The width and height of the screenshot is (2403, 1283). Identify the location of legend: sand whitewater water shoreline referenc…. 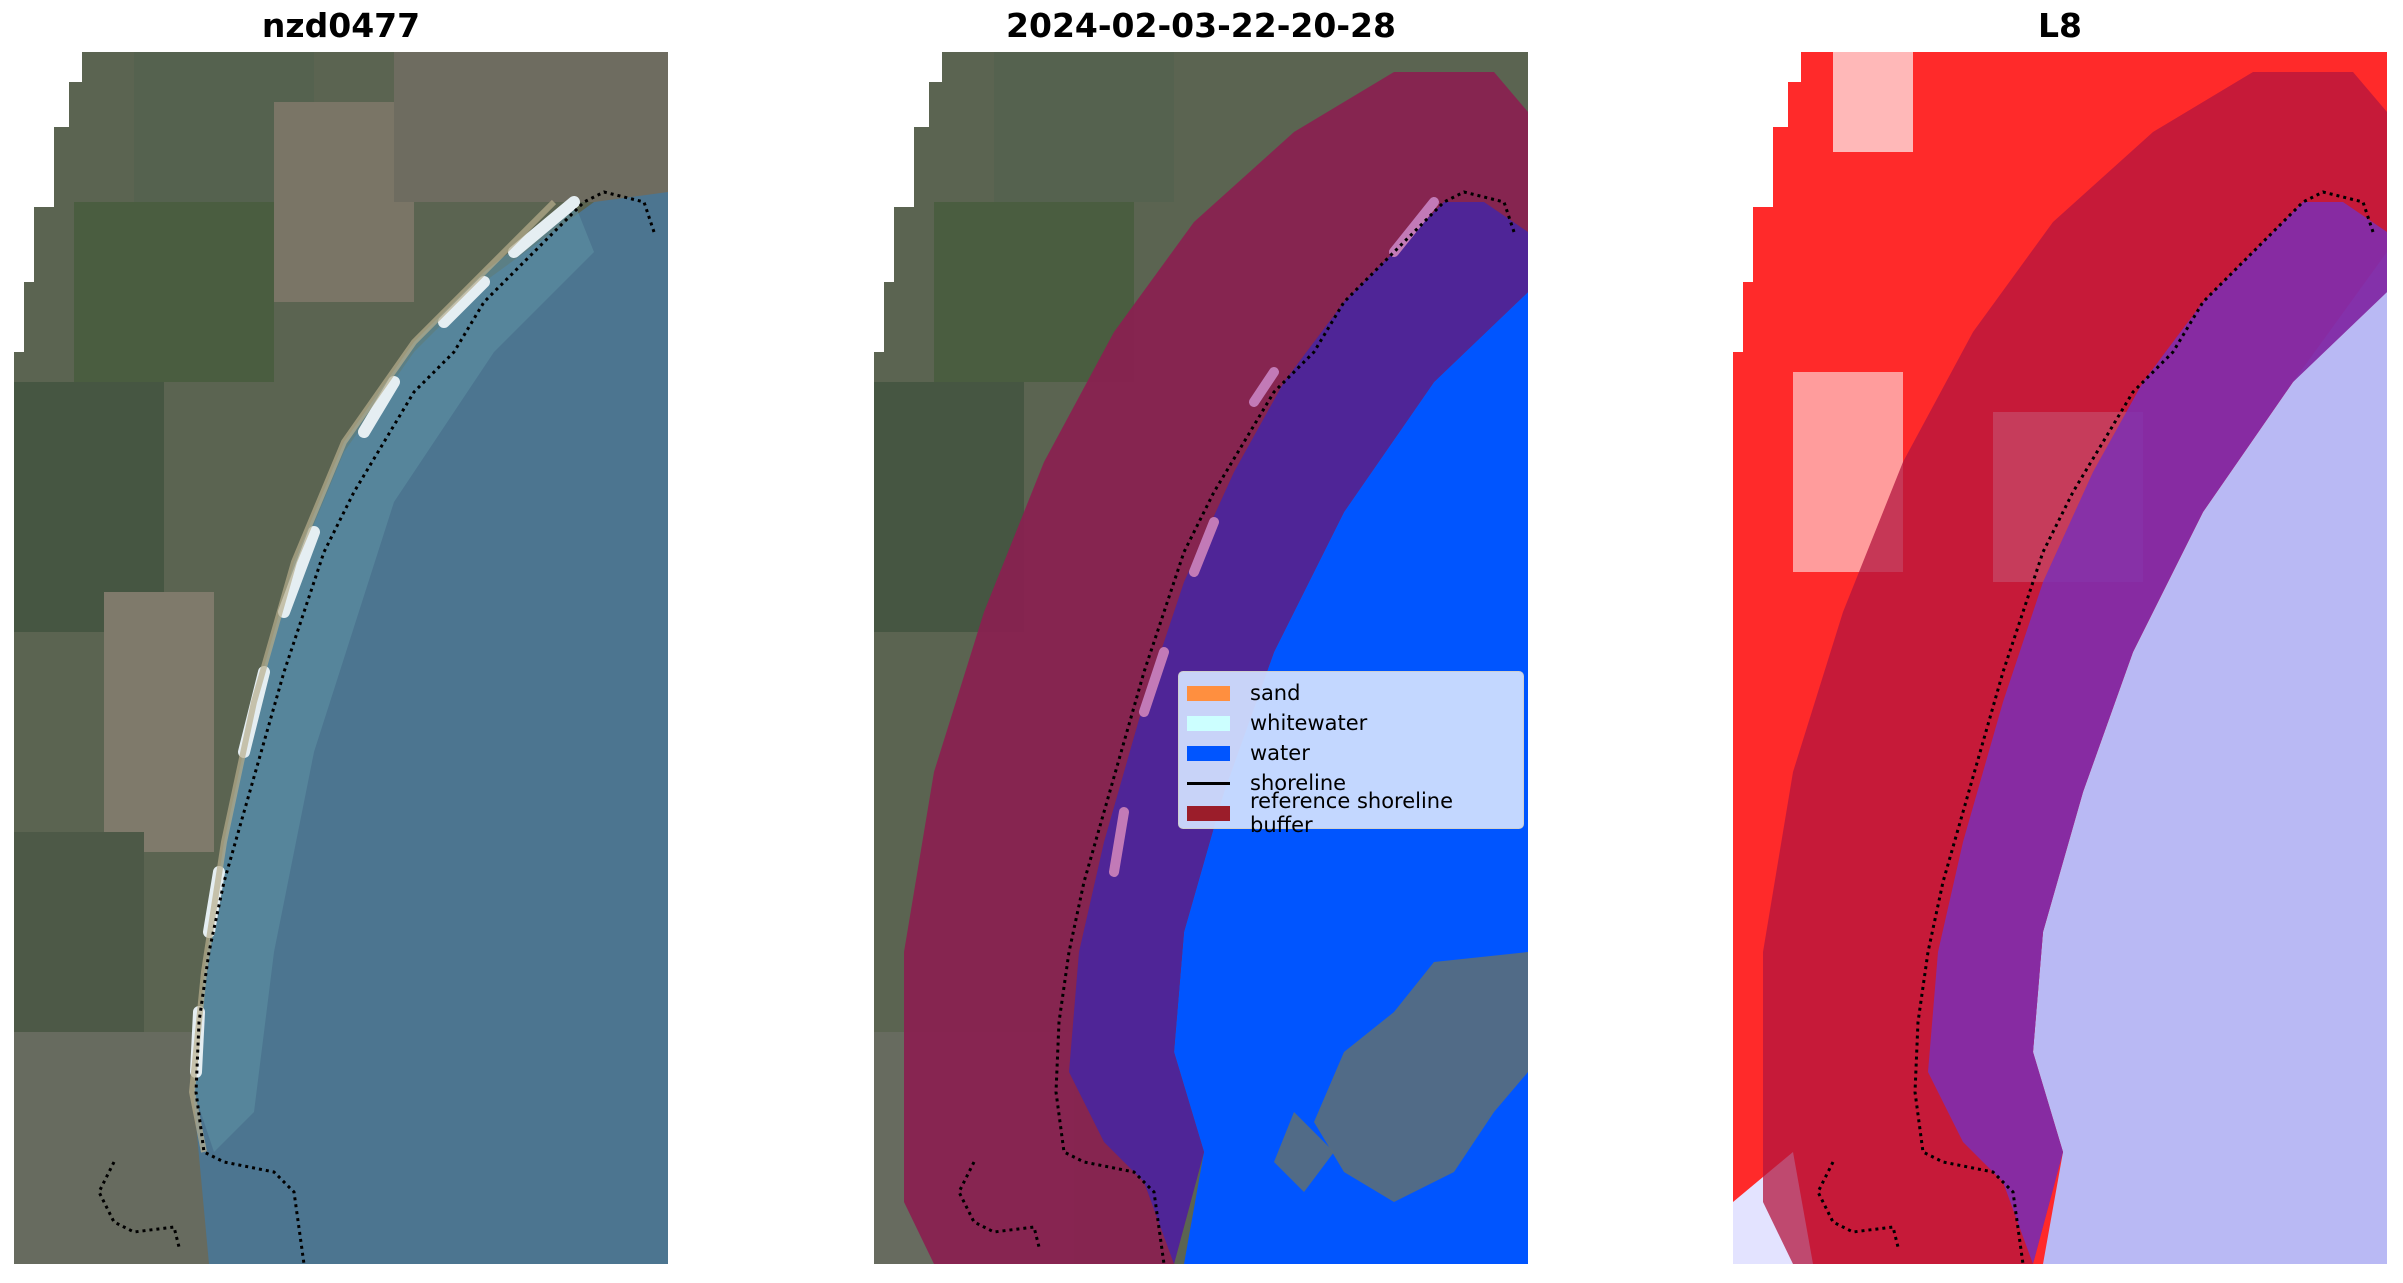
(1351, 754).